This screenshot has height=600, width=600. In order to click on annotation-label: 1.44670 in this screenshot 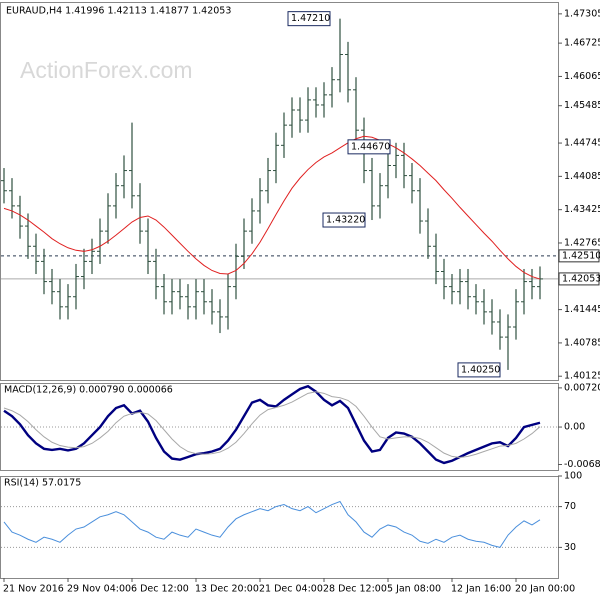, I will do `click(370, 146)`.